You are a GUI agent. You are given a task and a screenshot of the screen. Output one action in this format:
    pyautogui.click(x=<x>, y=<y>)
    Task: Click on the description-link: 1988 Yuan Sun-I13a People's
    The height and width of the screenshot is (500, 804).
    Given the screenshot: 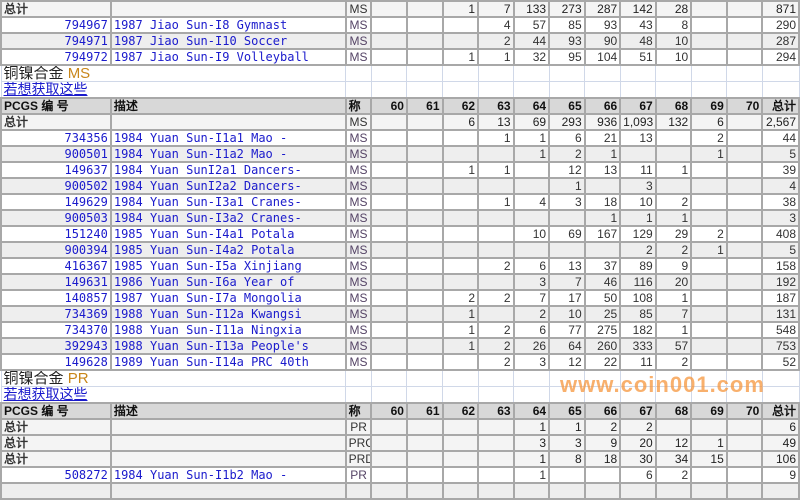 What is the action you would take?
    pyautogui.click(x=228, y=346)
    